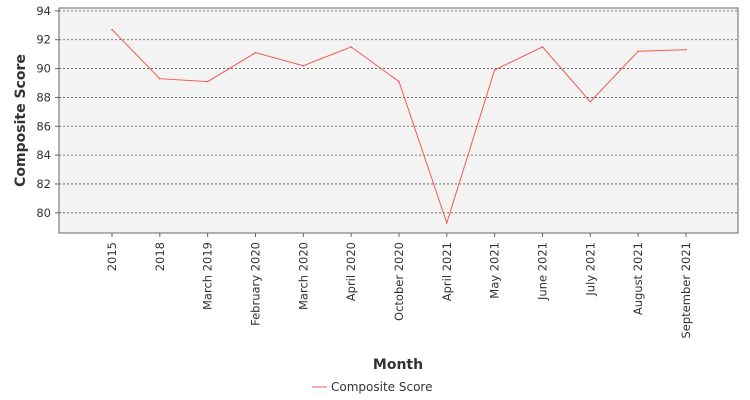 This screenshot has width=750, height=400. Describe the element at coordinates (43, 69) in the screenshot. I see `y-tick-label: 90` at that location.